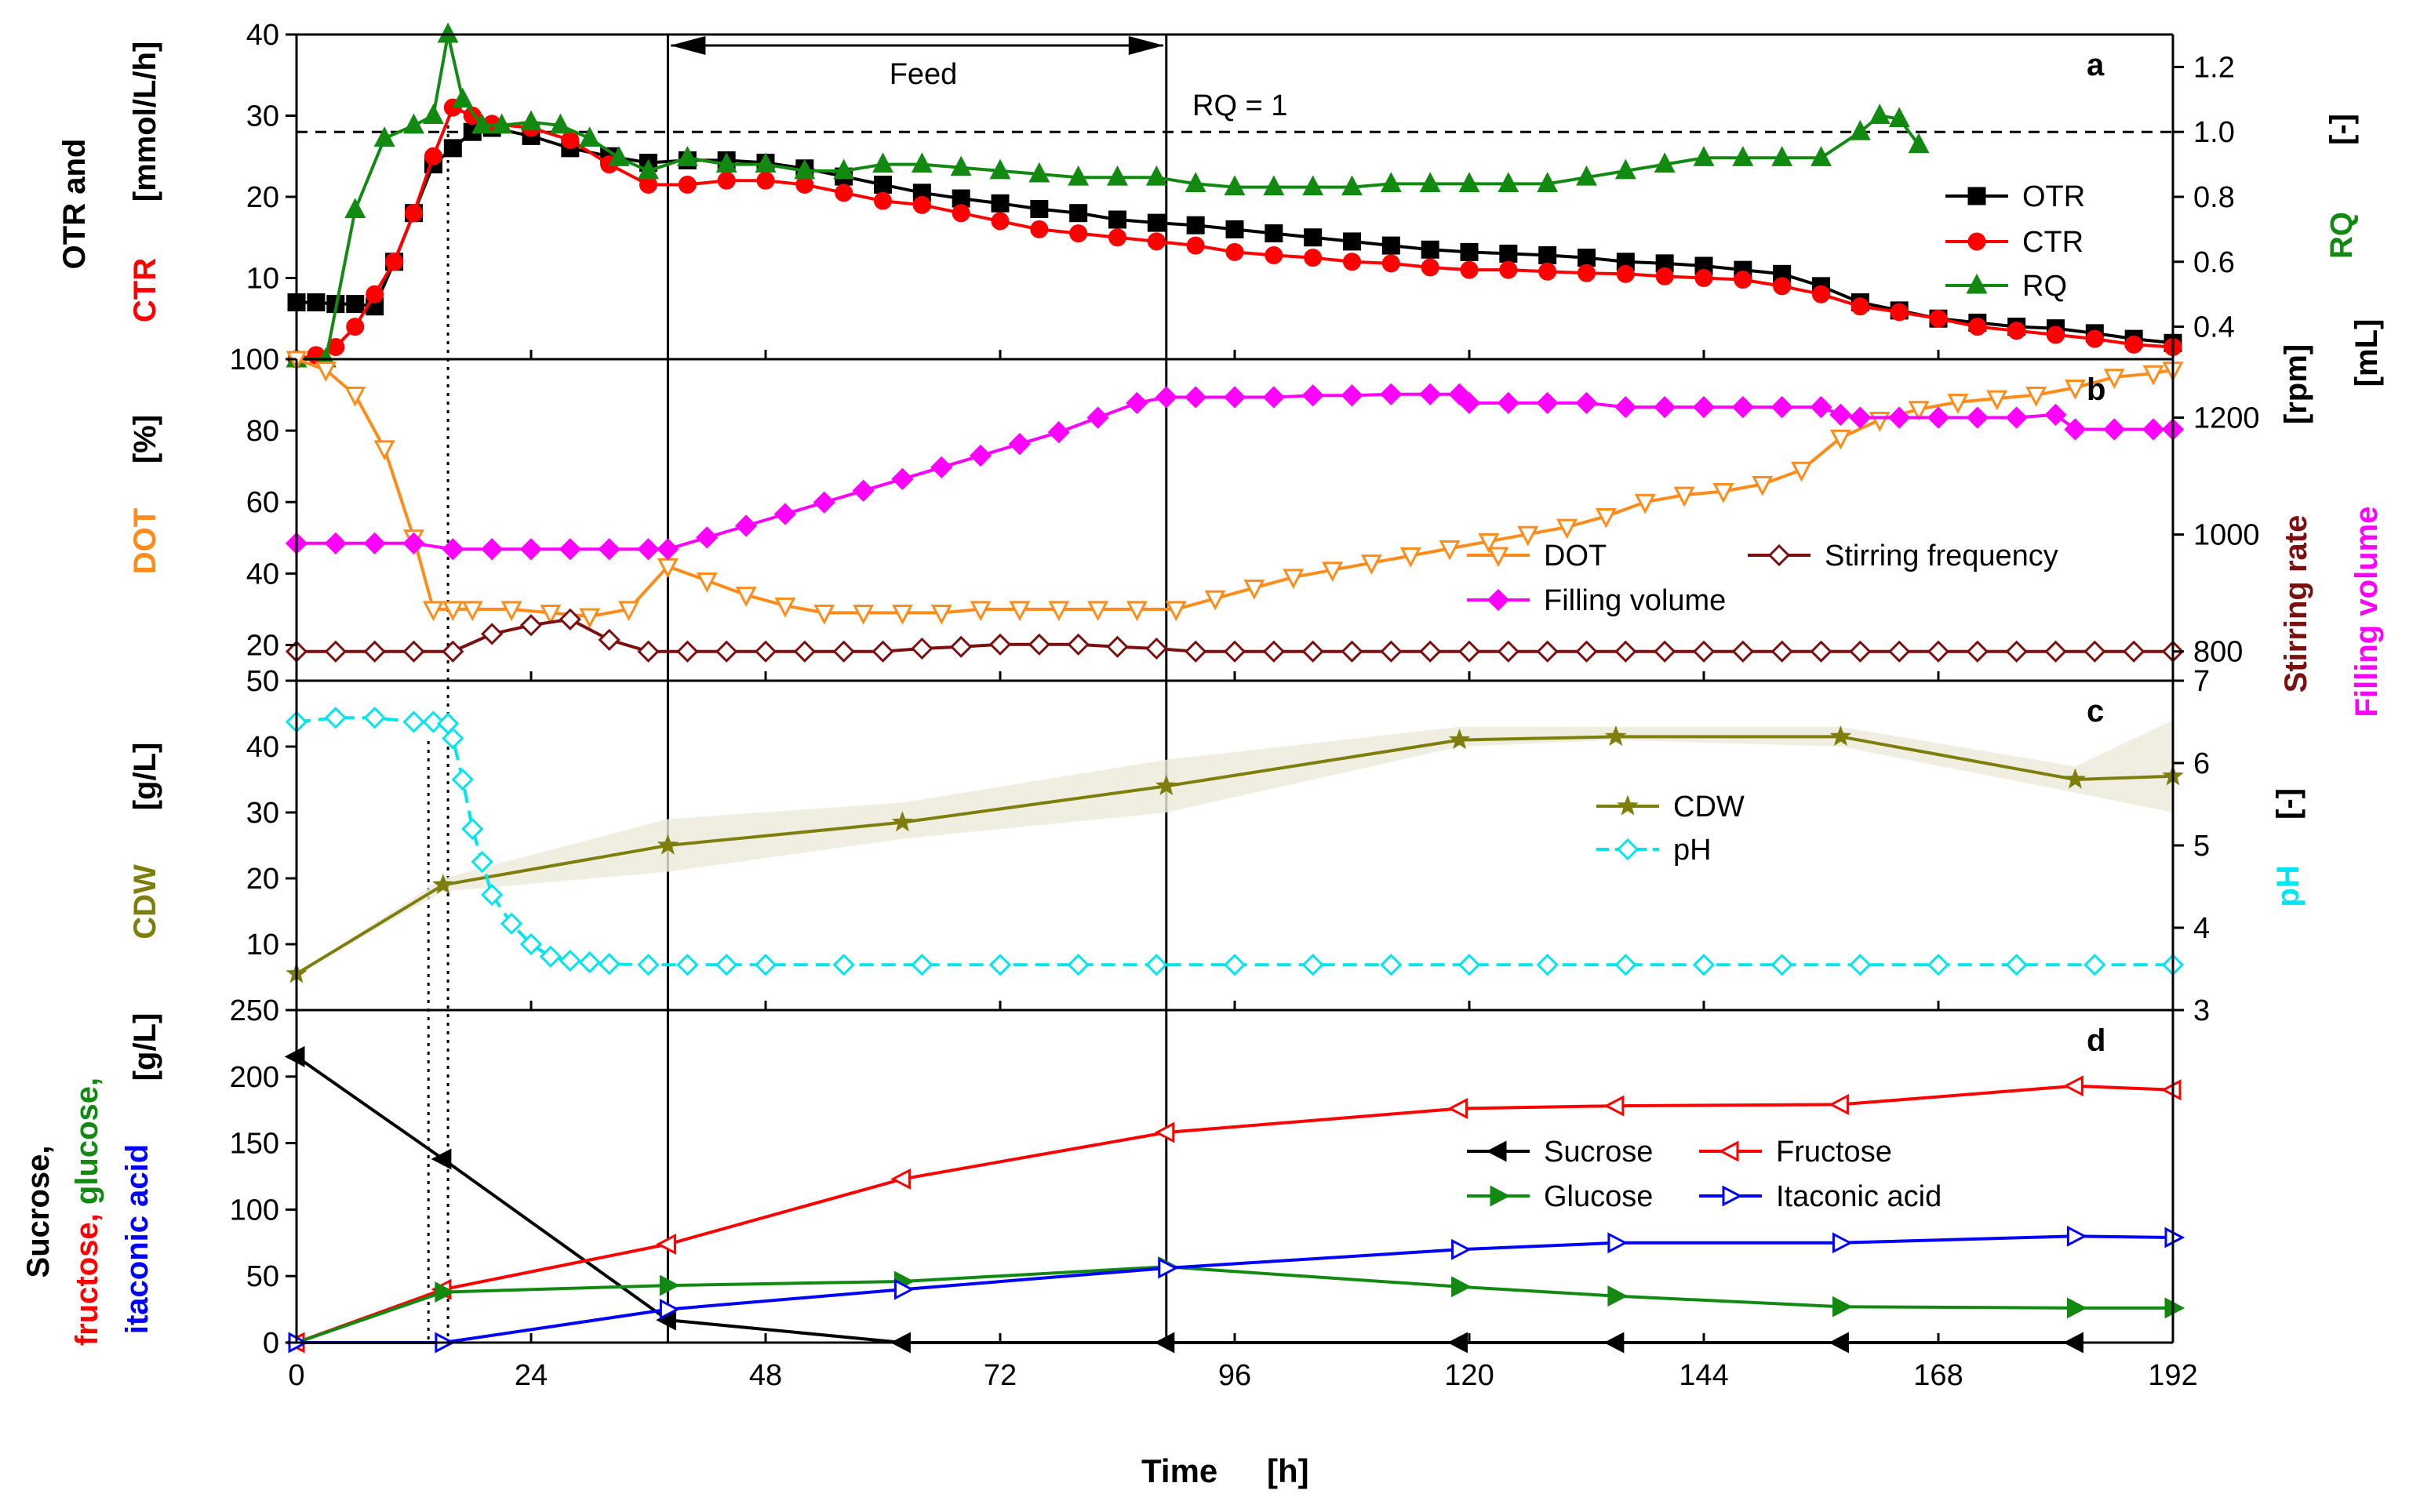 The width and height of the screenshot is (2431, 1512). I want to click on panel-b-ylabel-rpm: [rpm], so click(2296, 384).